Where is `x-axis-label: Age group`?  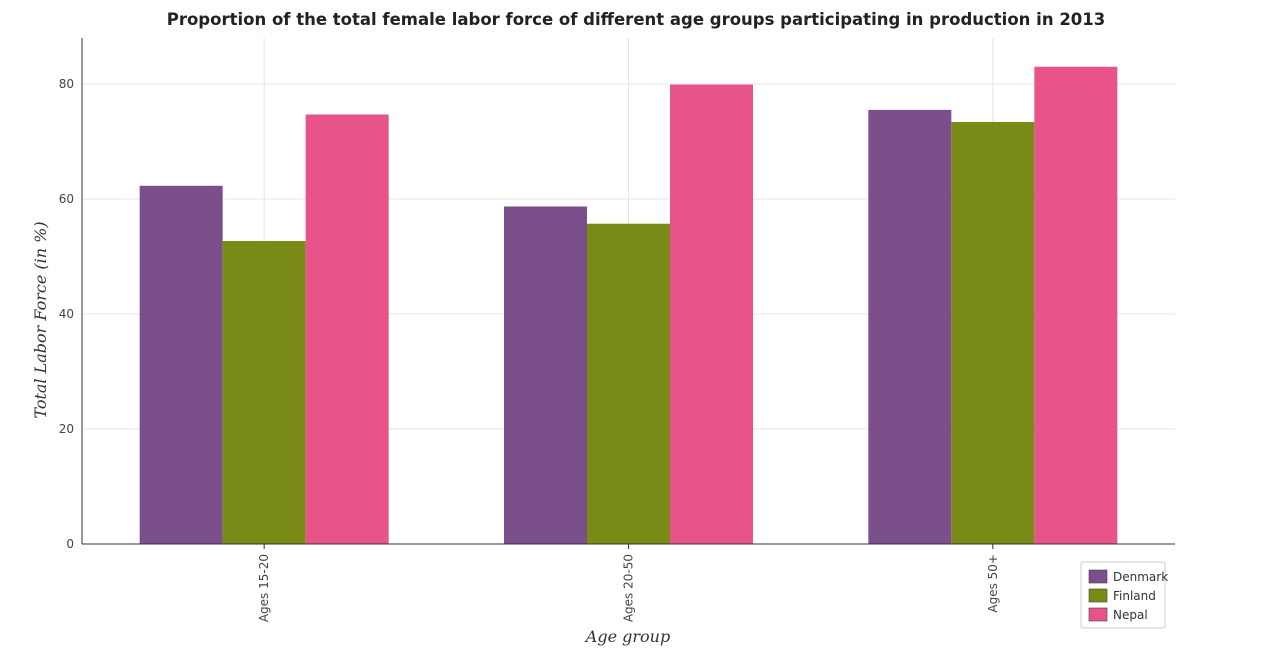
x-axis-label: Age group is located at coordinates (627, 636).